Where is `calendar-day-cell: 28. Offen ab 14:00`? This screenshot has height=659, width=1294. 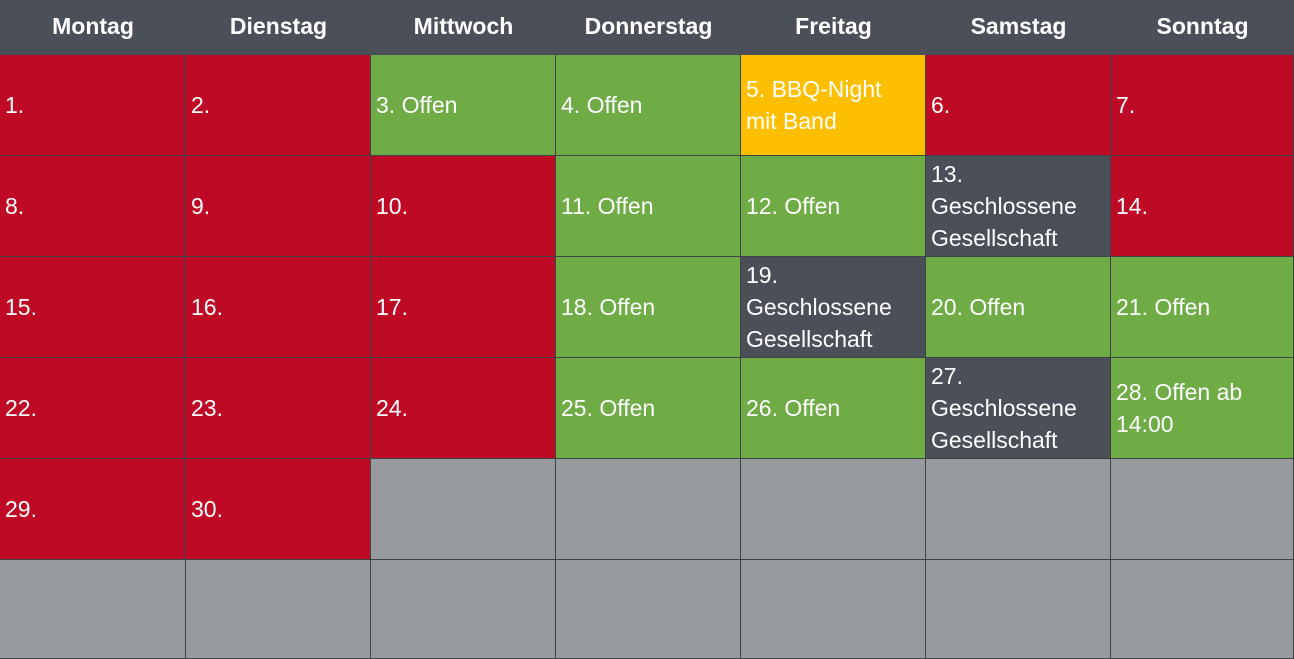
calendar-day-cell: 28. Offen ab 14:00 is located at coordinates (1202, 408).